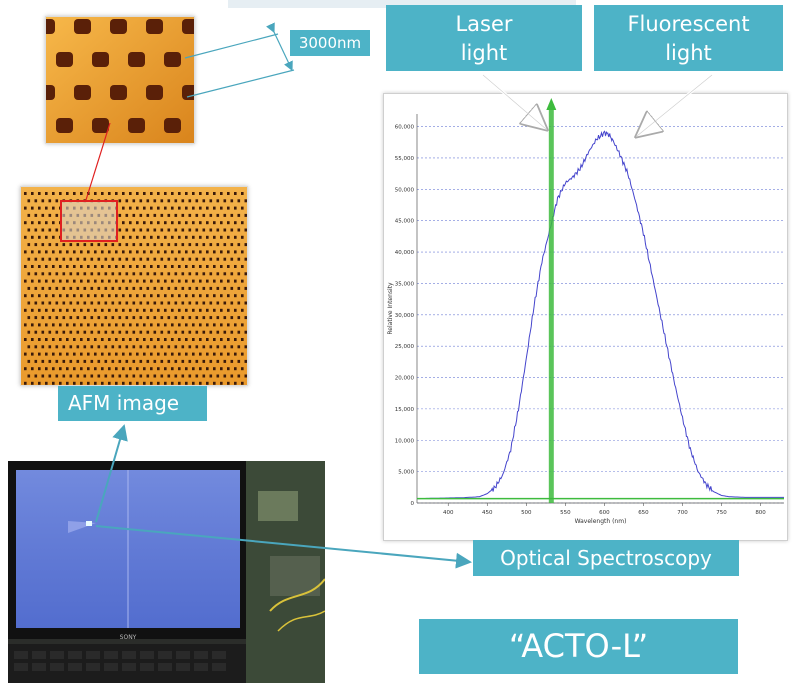  I want to click on scale-line-bottom, so click(240, 83).